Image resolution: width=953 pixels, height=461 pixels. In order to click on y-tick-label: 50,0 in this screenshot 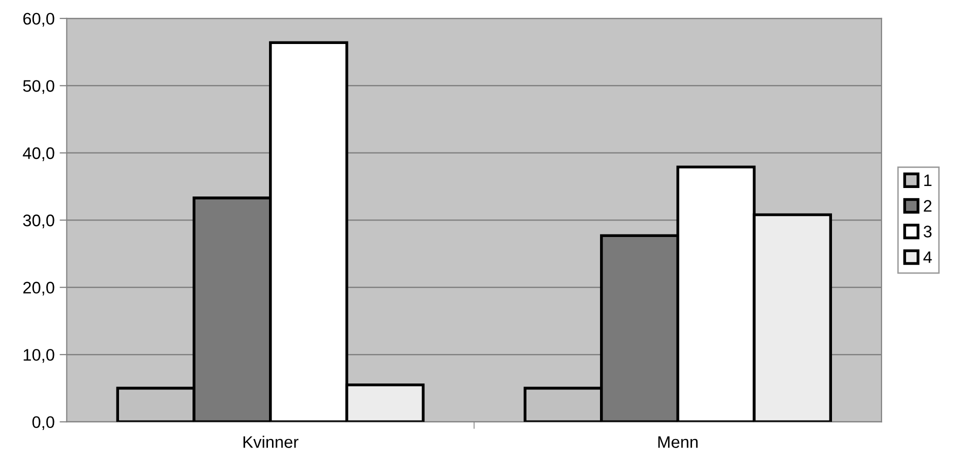, I will do `click(38, 87)`.